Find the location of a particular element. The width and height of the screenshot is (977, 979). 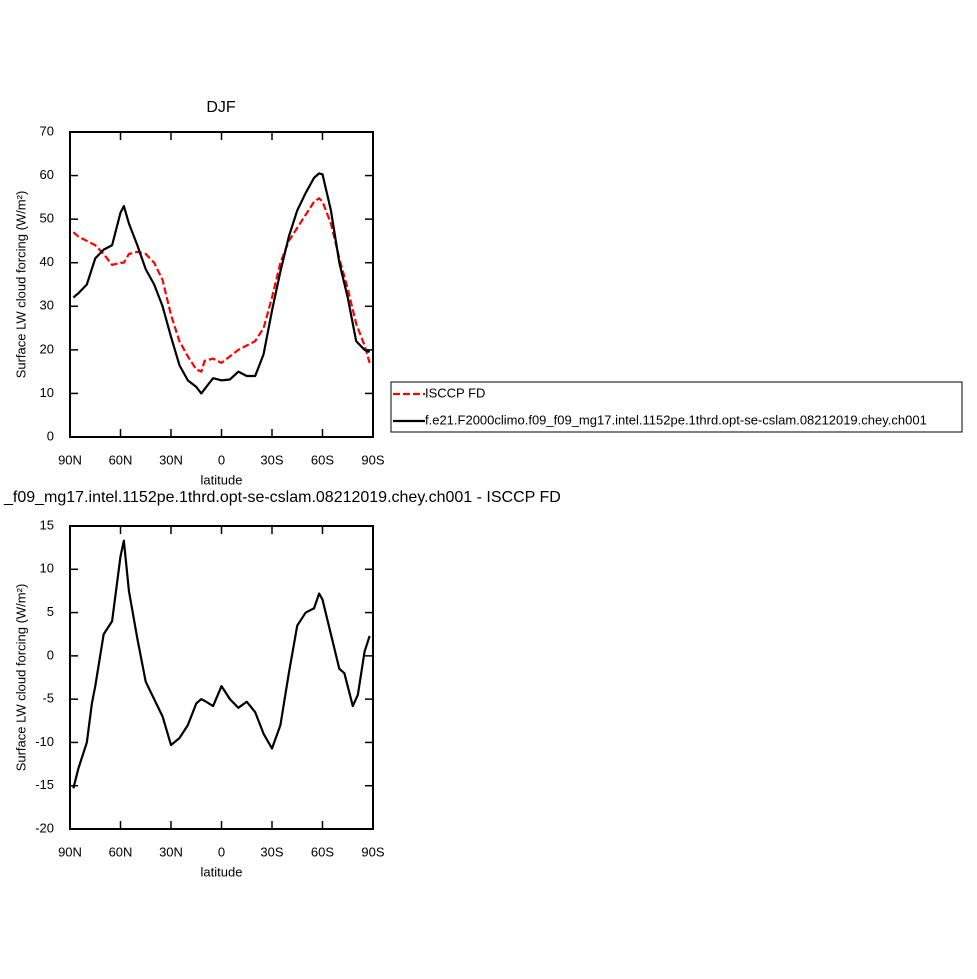

y-tick-label: 60 is located at coordinates (47, 174).